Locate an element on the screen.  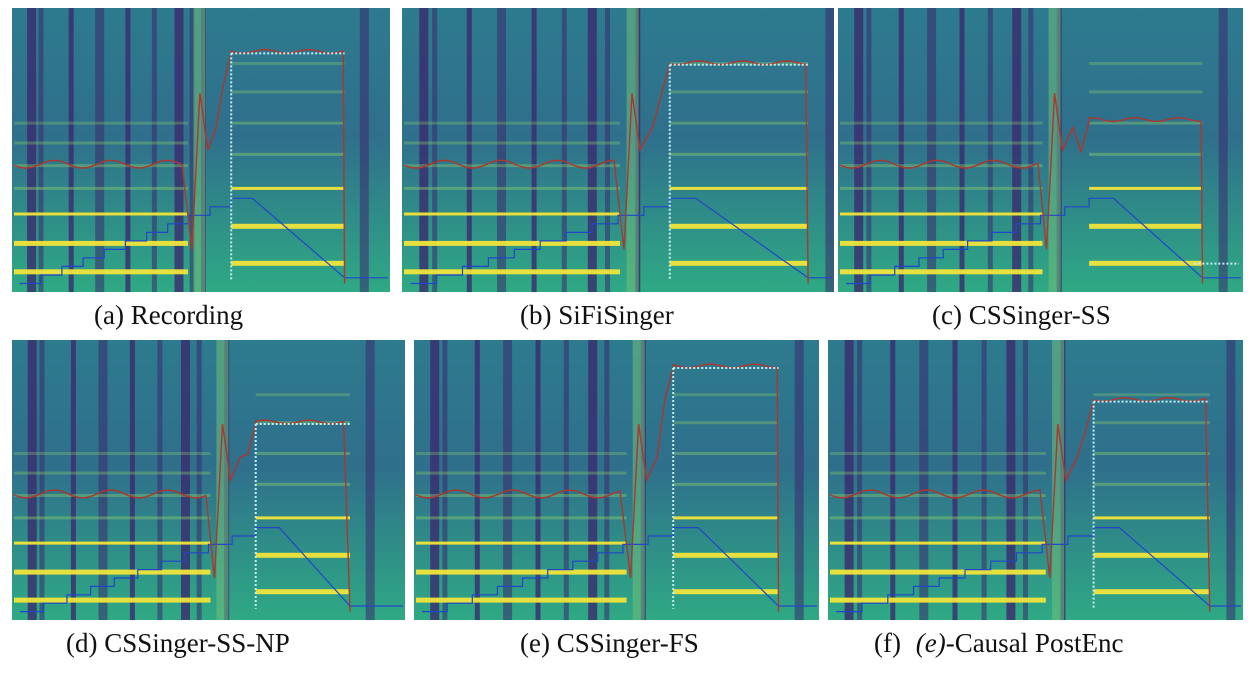
panel-b-spectrogram is located at coordinates (618, 150).